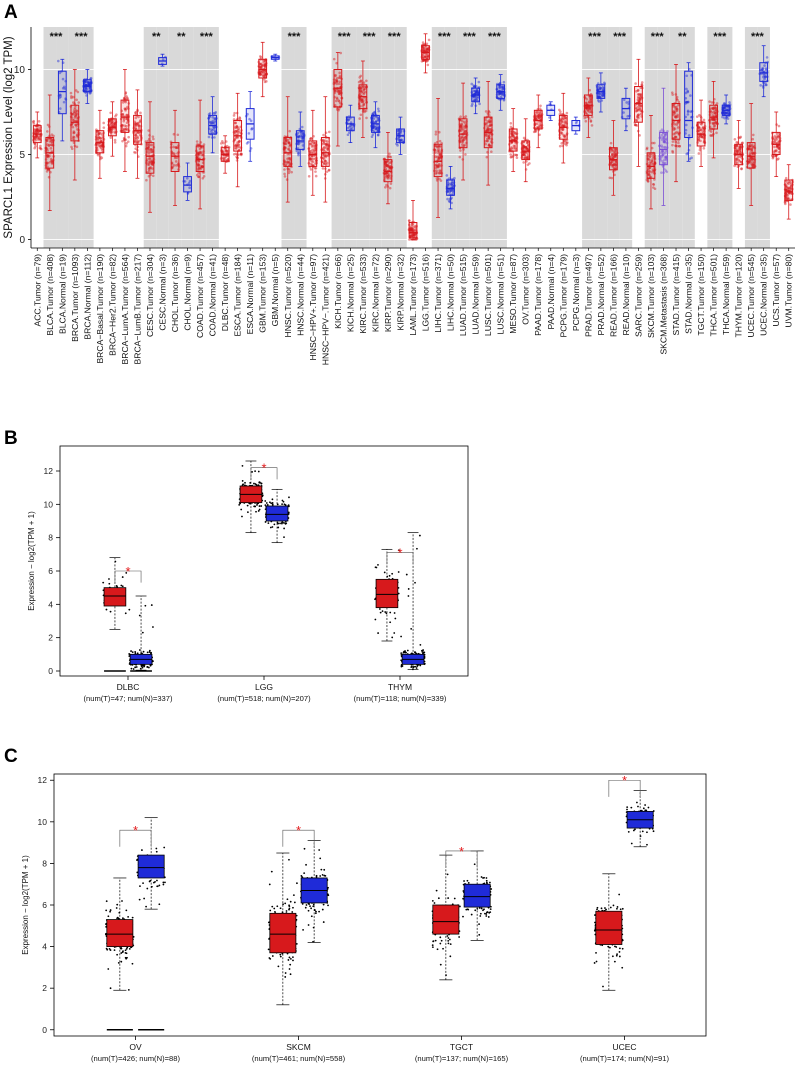 The height and width of the screenshot is (1066, 796). I want to click on panel-a-xtick-label: UVM.Tumor (n=80), so click(789, 291).